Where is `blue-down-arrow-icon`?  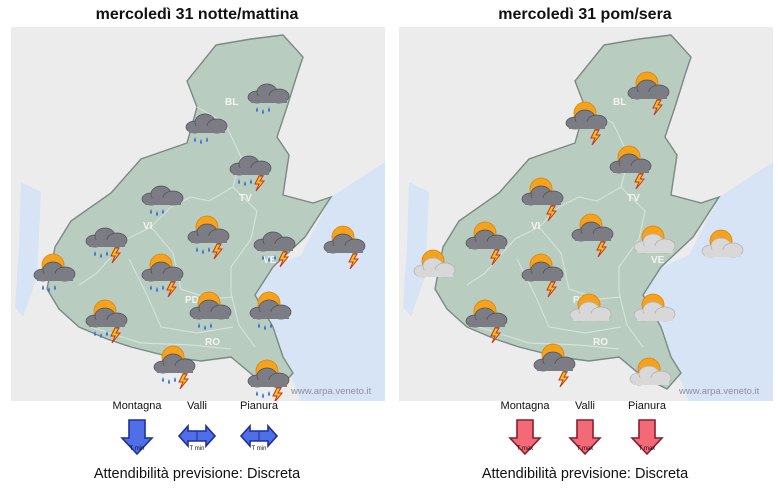
blue-down-arrow-icon is located at coordinates (137, 437).